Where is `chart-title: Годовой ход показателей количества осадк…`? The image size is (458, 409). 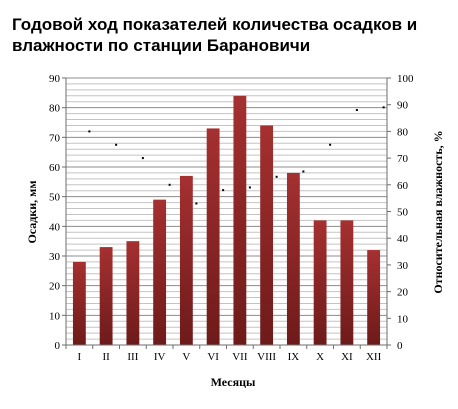 chart-title: Годовой ход показателей количества осадк… is located at coordinates (215, 35).